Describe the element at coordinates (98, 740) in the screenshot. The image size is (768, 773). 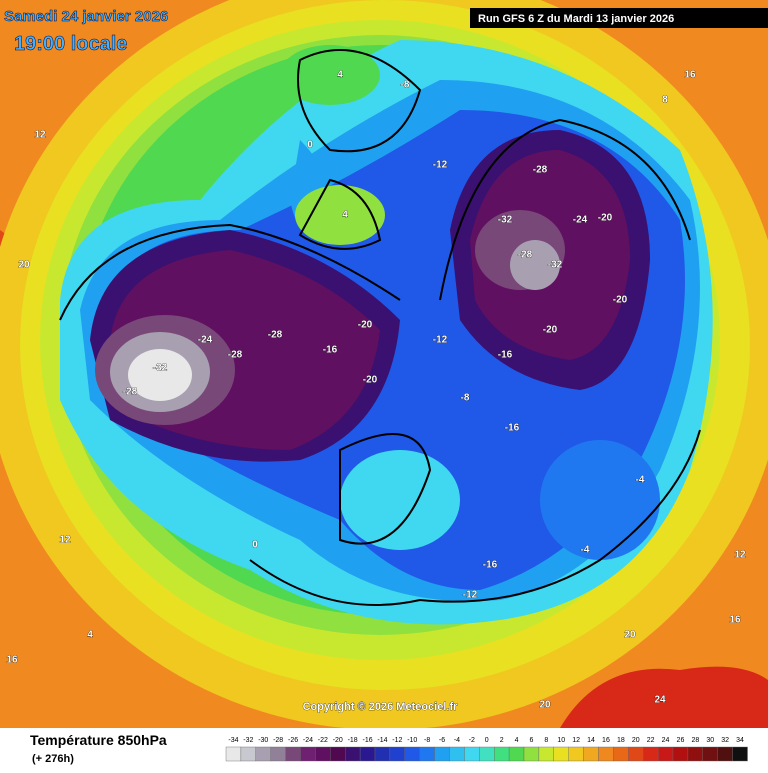
I see `field-title: Température 850hPa` at that location.